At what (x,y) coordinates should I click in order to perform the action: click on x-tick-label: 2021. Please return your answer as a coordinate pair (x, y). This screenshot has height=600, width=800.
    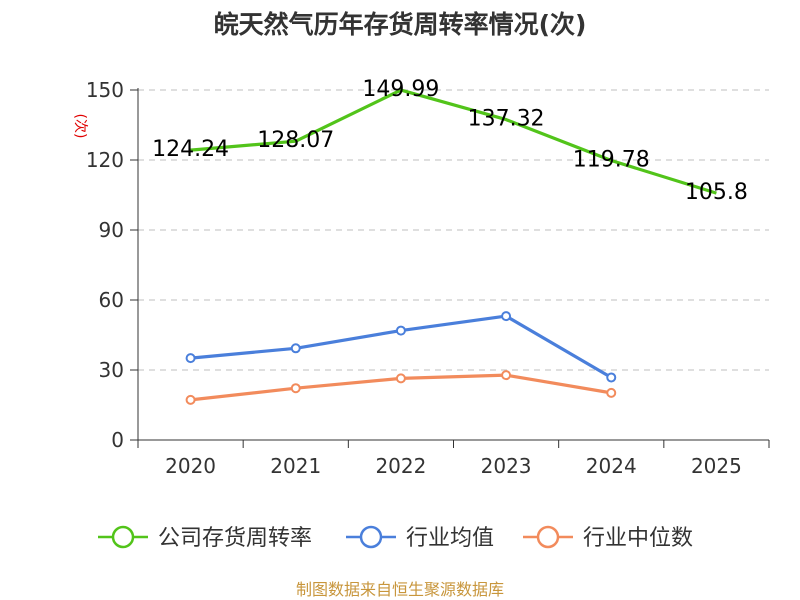
    Looking at the image, I should click on (295, 466).